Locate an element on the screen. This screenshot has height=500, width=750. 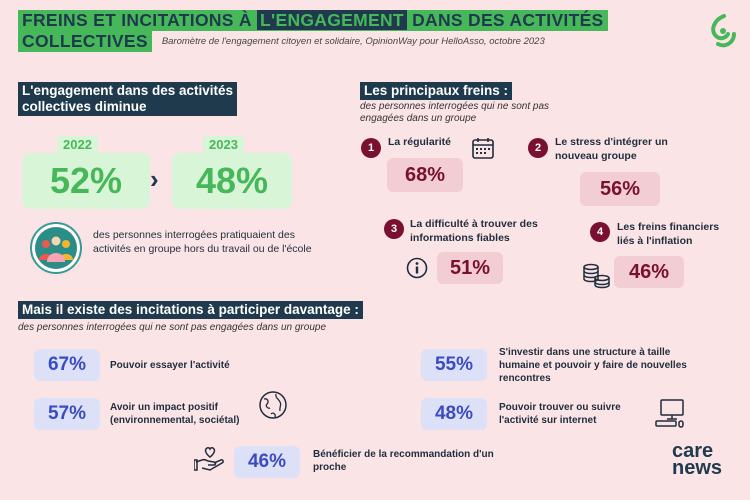
coins-icon is located at coordinates (596, 276).